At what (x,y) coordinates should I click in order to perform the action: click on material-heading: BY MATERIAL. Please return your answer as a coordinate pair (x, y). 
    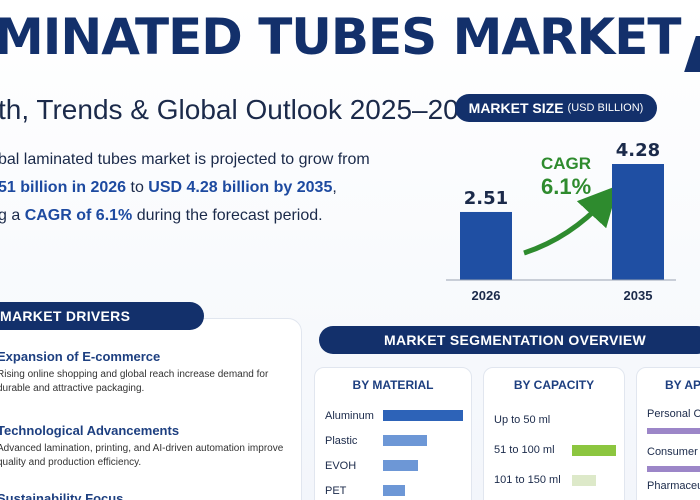
    Looking at the image, I should click on (393, 385).